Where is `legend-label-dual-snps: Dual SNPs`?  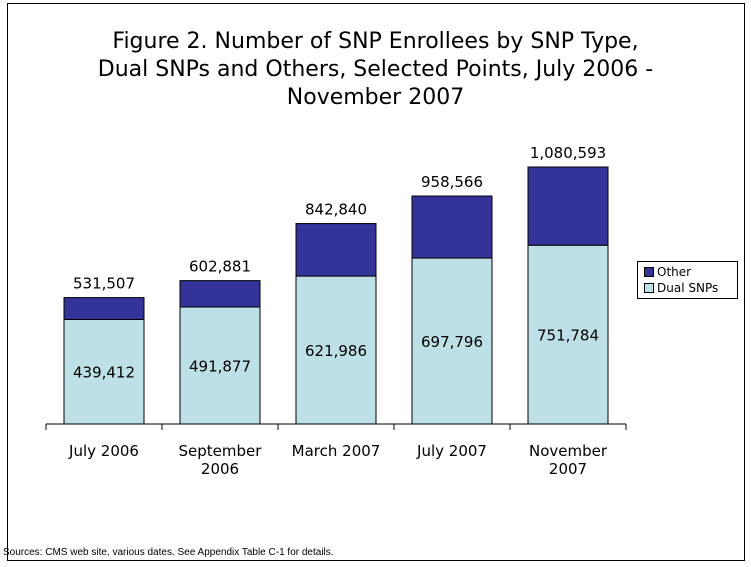
legend-label-dual-snps: Dual SNPs is located at coordinates (688, 288).